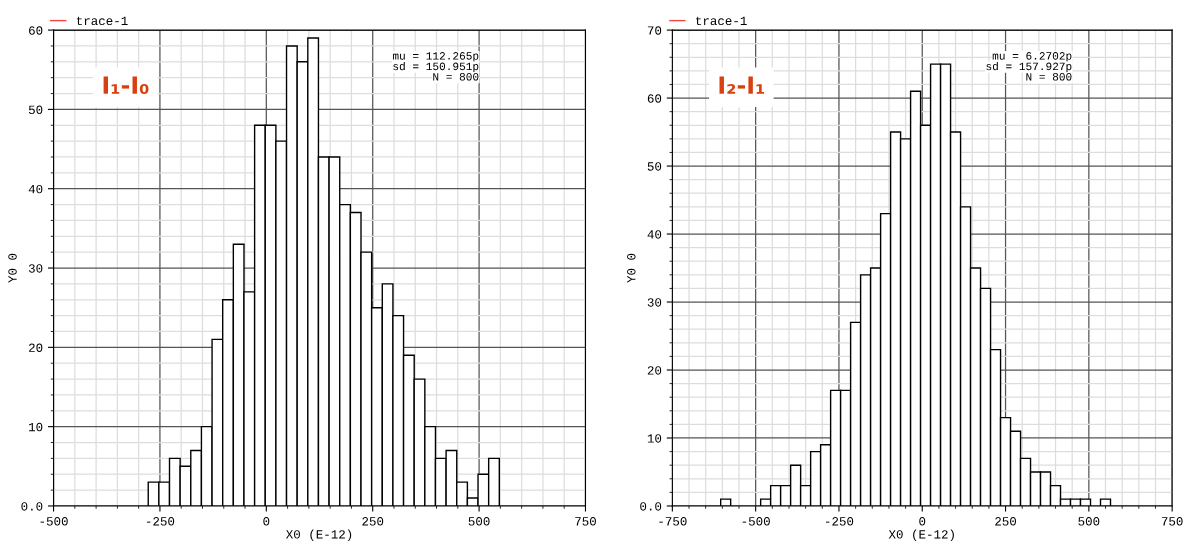 The image size is (1190, 547). I want to click on annotation: I₂-I₁, so click(742, 85).